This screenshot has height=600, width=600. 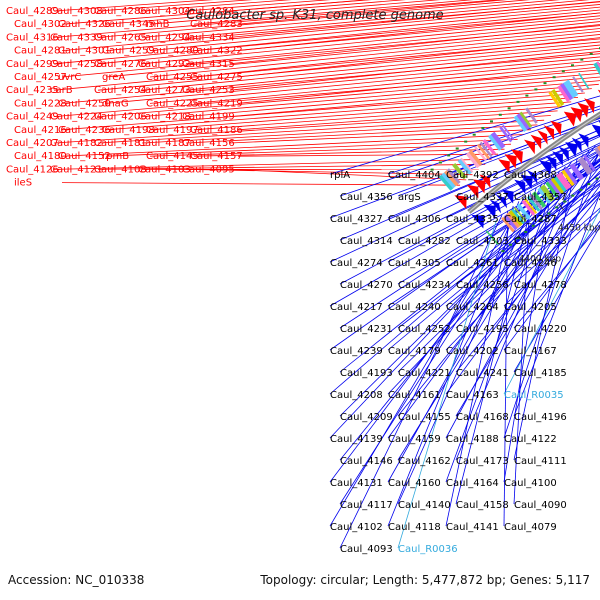 I want to click on forward-gene-label: Caul_4186, so click(x=216, y=130).